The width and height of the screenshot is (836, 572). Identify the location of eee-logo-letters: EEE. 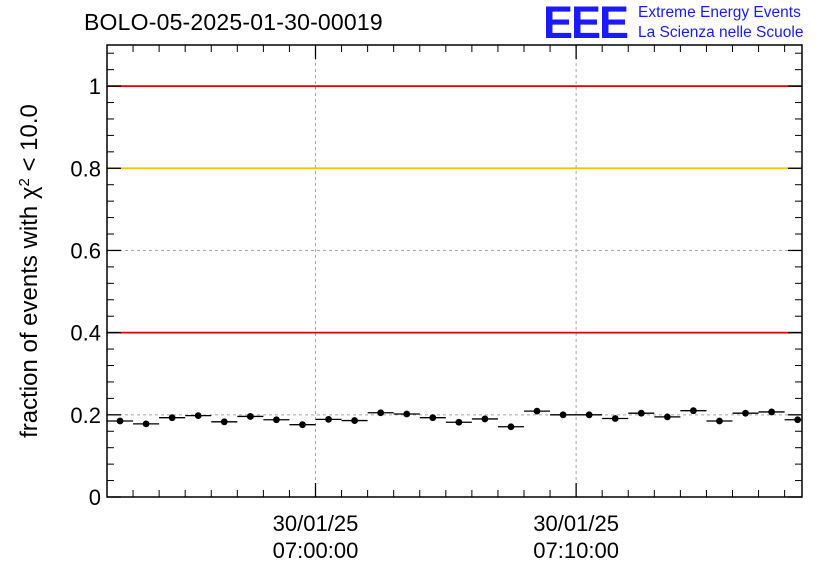
(586, 24).